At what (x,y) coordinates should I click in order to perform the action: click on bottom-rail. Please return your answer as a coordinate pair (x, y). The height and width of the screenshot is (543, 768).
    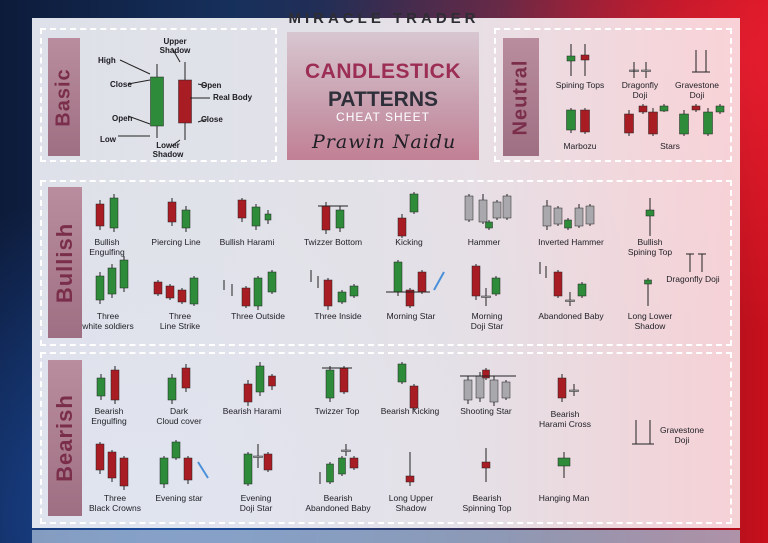
    Looking at the image, I should click on (386, 536).